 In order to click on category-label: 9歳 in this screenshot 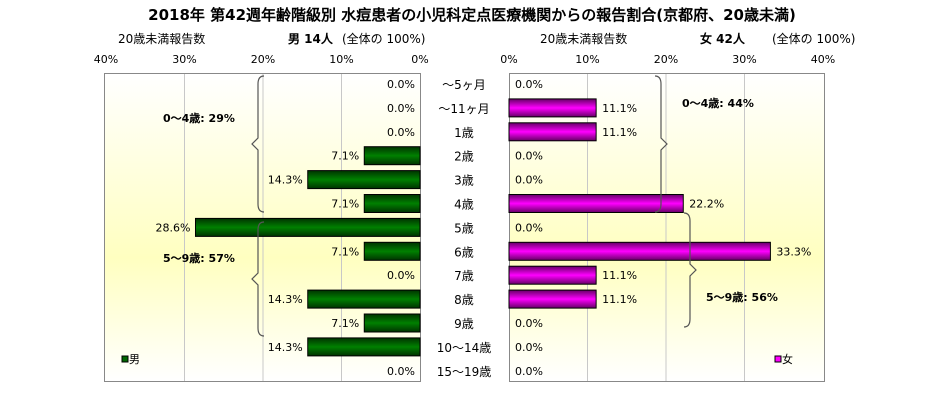, I will do `click(464, 324)`.